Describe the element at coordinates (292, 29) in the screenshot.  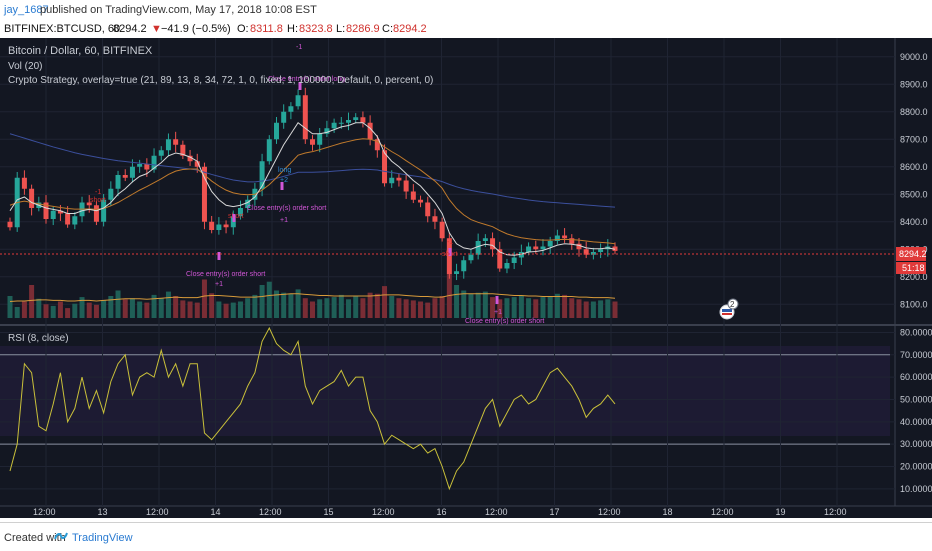
I see `high-label: H:` at that location.